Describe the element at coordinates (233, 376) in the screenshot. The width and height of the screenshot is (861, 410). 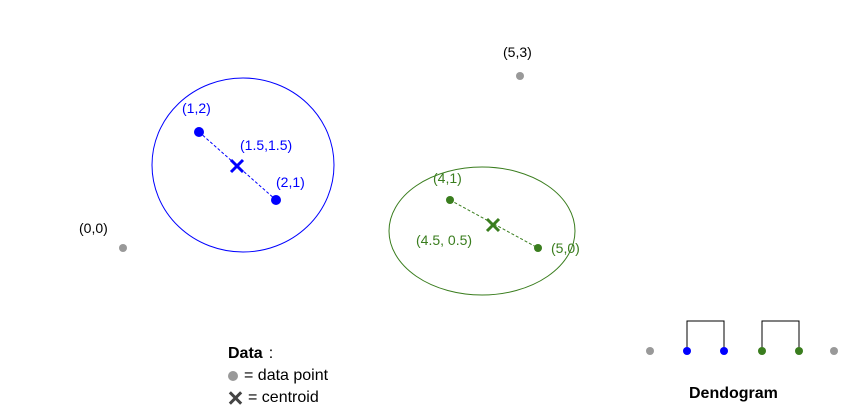
I see `data-point-icon` at that location.